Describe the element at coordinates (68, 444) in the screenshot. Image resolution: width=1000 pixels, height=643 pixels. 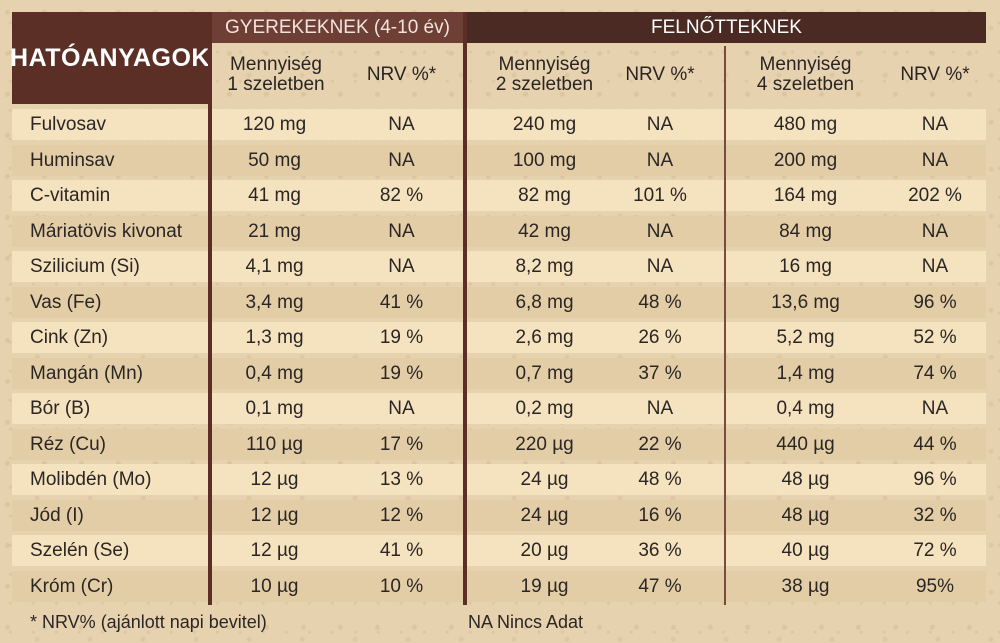
I see `ingredient-name: Réz (Cu)` at that location.